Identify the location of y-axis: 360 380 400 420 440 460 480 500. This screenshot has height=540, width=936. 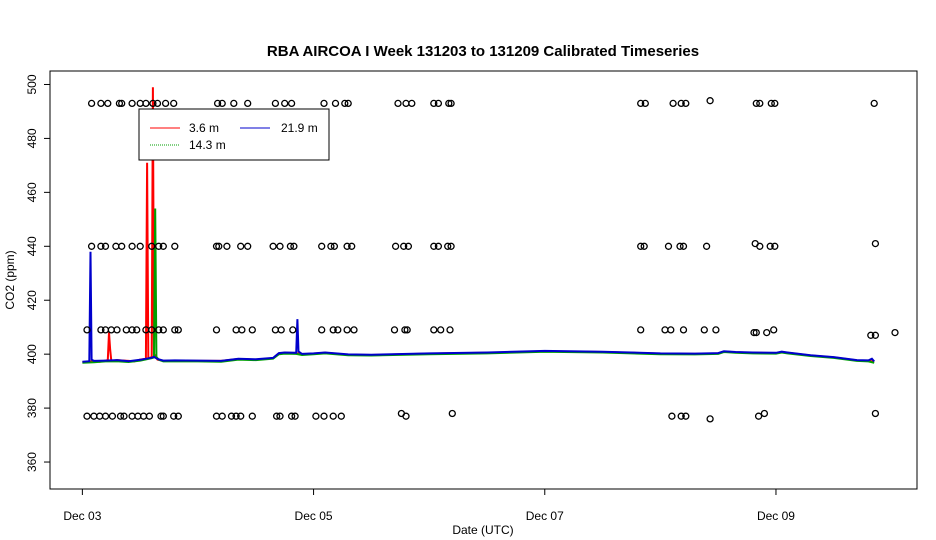
(37, 273).